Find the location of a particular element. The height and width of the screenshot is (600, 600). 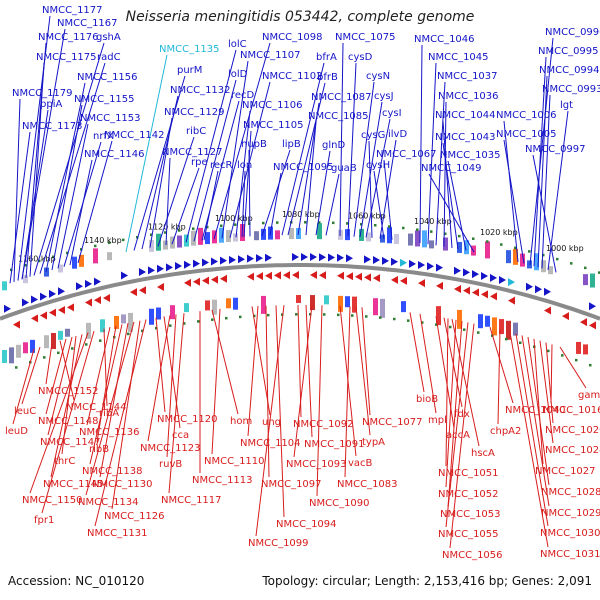

reverse-gene-label: NMCC_1051 is located at coordinates (468, 473).